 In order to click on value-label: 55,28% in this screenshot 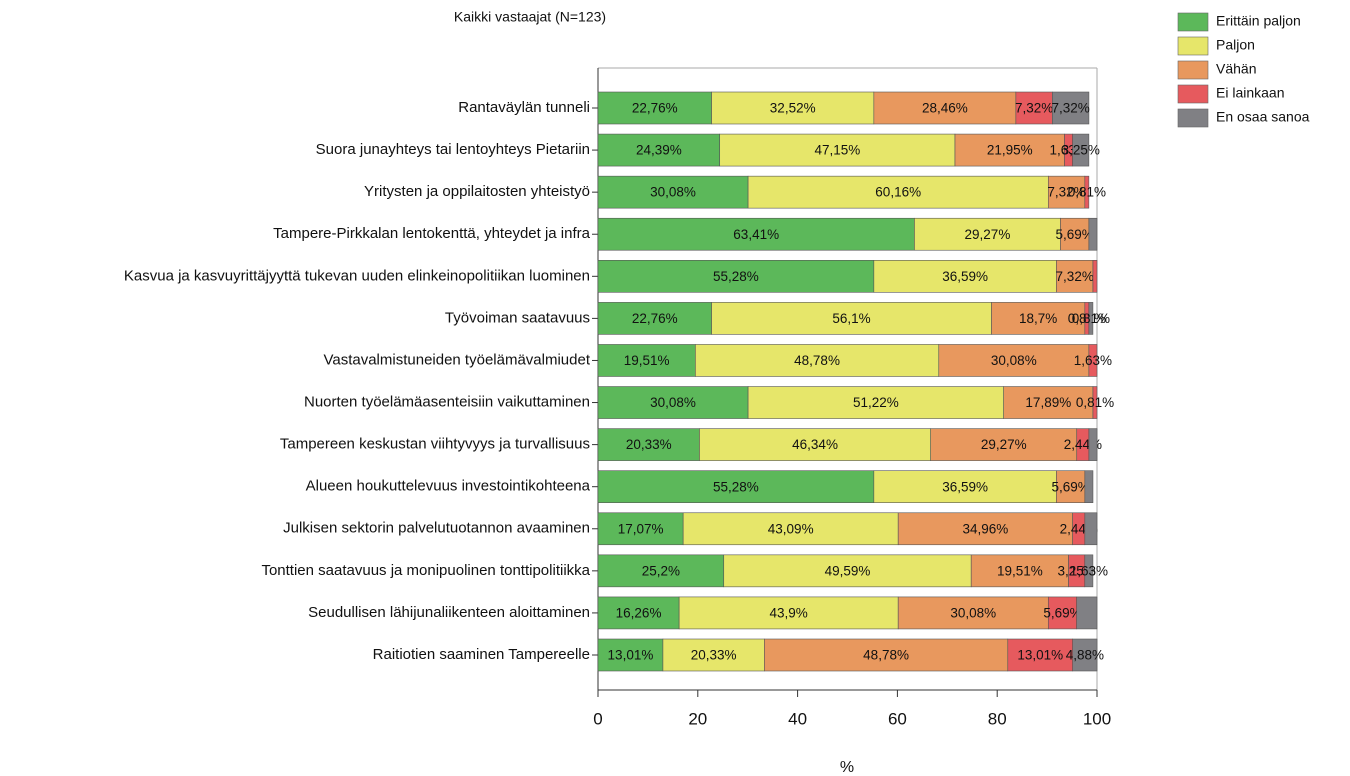, I will do `click(736, 486)`.